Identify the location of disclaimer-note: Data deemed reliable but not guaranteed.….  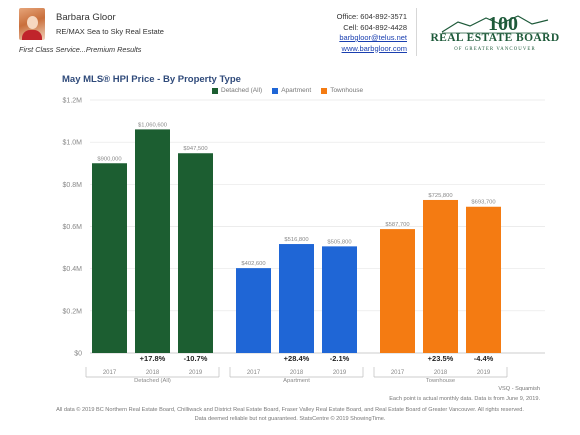
(290, 419).